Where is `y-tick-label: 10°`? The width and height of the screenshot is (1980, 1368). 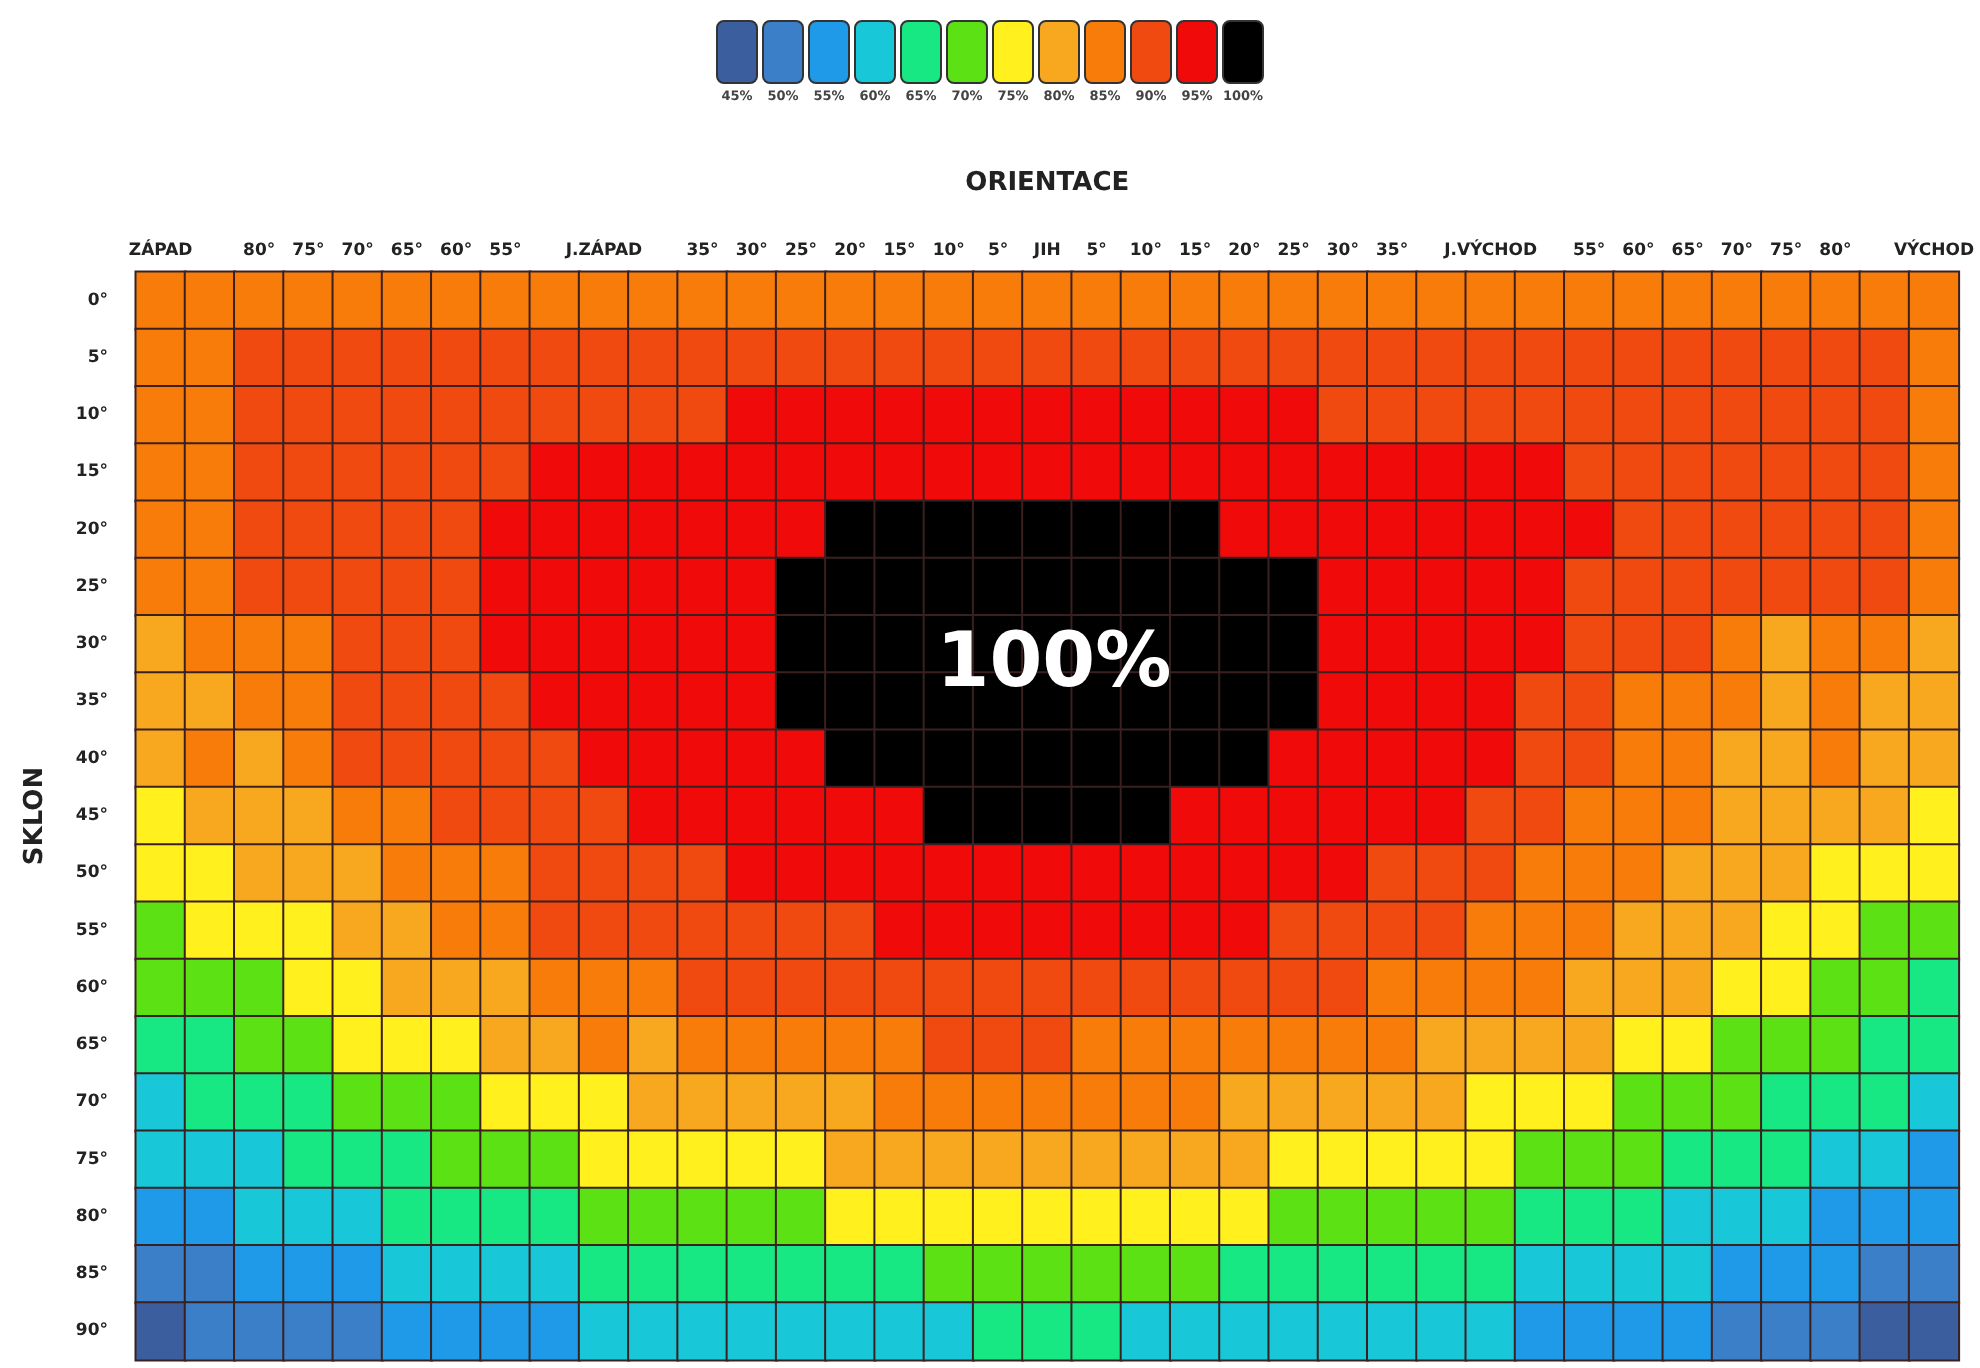 y-tick-label: 10° is located at coordinates (91, 415).